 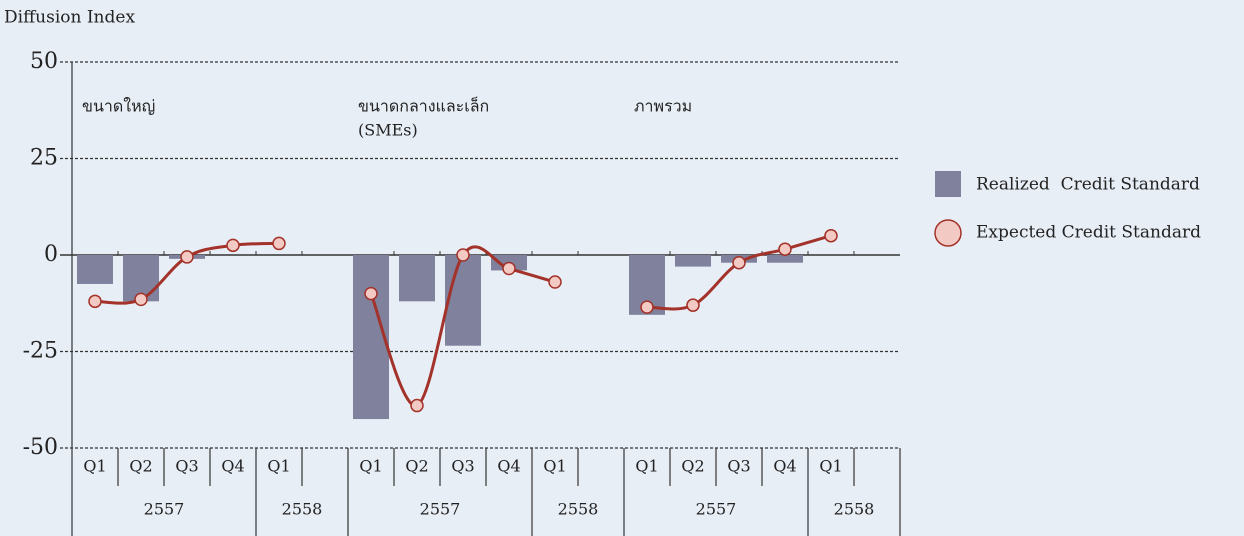 I want to click on y-axis-label: Diffusion Index, so click(x=69, y=18).